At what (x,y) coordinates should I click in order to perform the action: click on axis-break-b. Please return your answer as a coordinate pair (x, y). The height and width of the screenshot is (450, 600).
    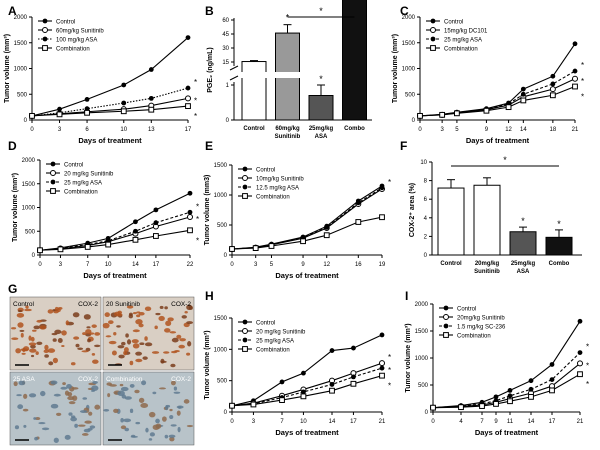
    Looking at the image, I should click on (234, 68).